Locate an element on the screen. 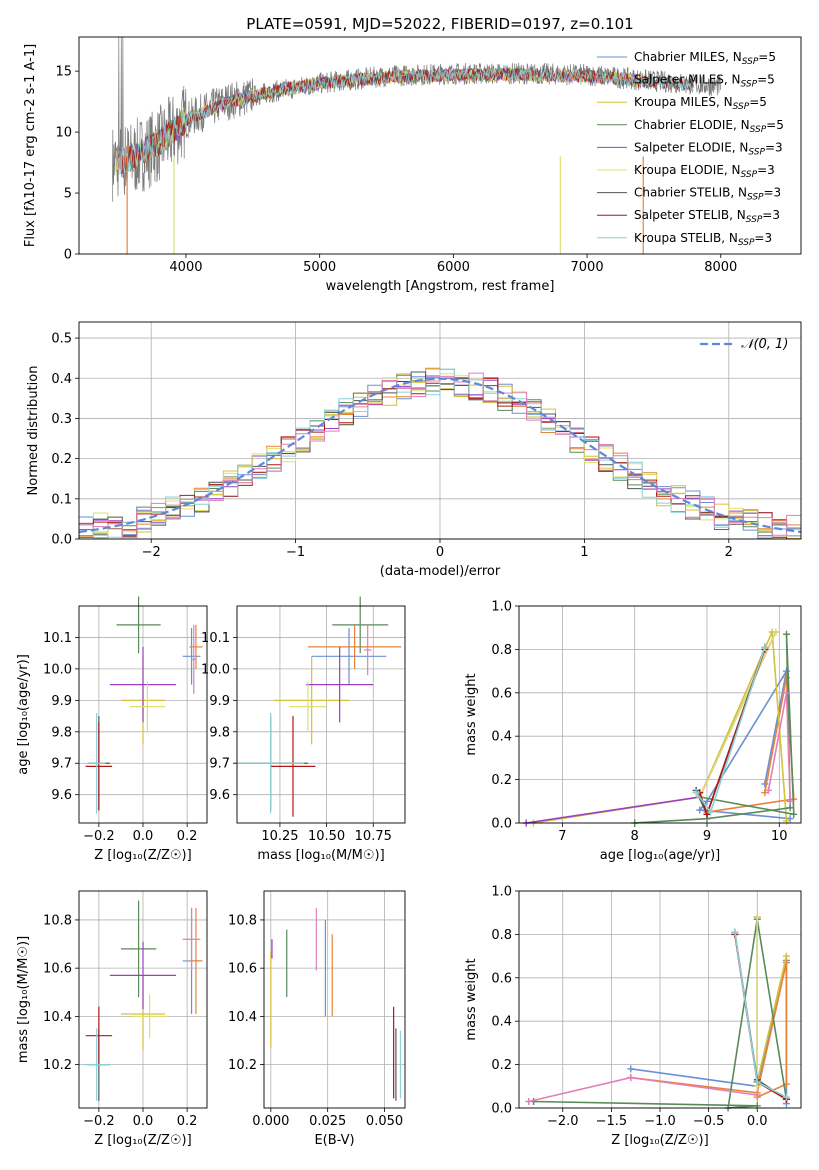  legend-label: Chabrier MILES, NSSP=5 is located at coordinates (705, 58).